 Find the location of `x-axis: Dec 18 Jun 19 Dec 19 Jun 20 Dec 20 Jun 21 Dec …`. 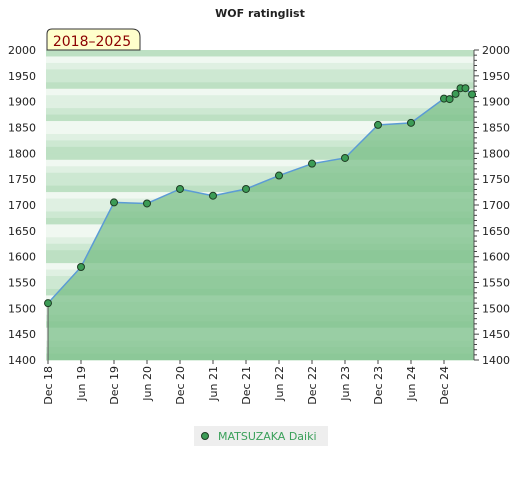

x-axis: Dec 18 Jun 19 Dec 19 Jun 20 Dec 20 Jun 21 Dec … is located at coordinates (246, 385).